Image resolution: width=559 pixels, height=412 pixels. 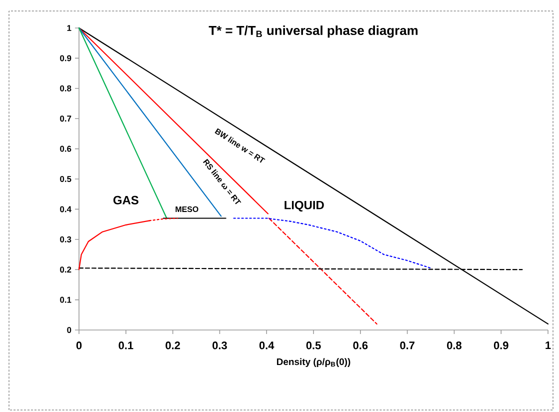 I want to click on y-tick-label: 0.2, so click(x=66, y=269).